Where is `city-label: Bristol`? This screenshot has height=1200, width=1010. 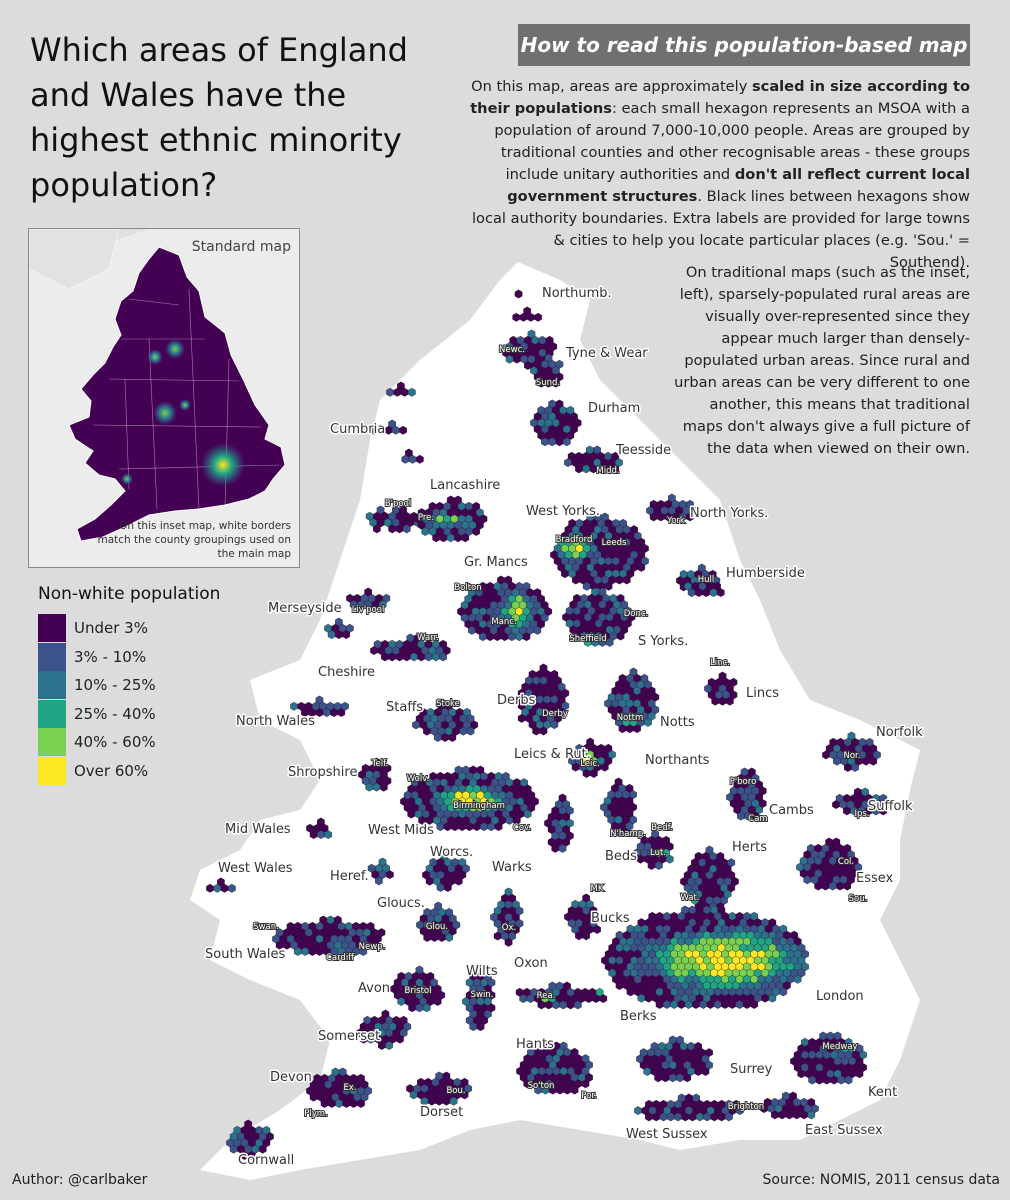
city-label: Bristol is located at coordinates (417, 991).